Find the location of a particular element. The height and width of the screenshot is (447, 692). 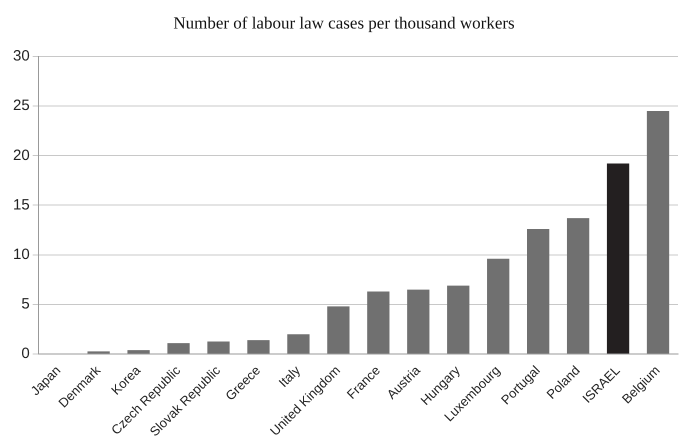

y-tick-label: 20 is located at coordinates (21, 155).